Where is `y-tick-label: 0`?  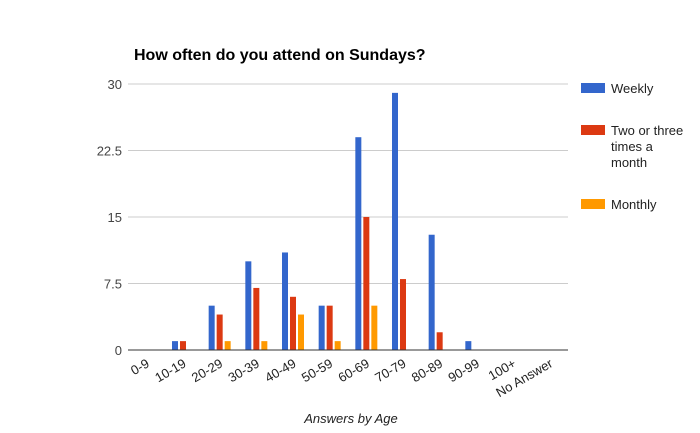
y-tick-label: 0 is located at coordinates (118, 350).